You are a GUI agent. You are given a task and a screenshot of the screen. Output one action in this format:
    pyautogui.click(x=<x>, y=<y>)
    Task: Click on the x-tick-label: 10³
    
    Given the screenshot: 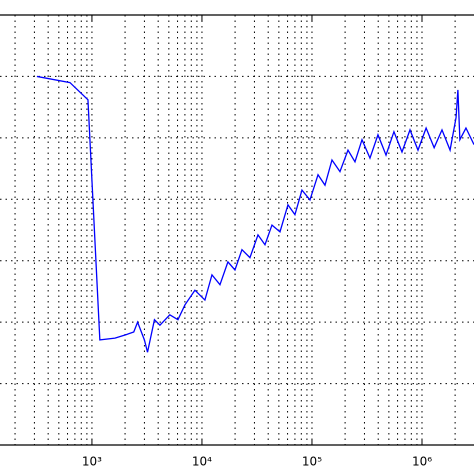 What is the action you would take?
    pyautogui.click(x=92, y=462)
    